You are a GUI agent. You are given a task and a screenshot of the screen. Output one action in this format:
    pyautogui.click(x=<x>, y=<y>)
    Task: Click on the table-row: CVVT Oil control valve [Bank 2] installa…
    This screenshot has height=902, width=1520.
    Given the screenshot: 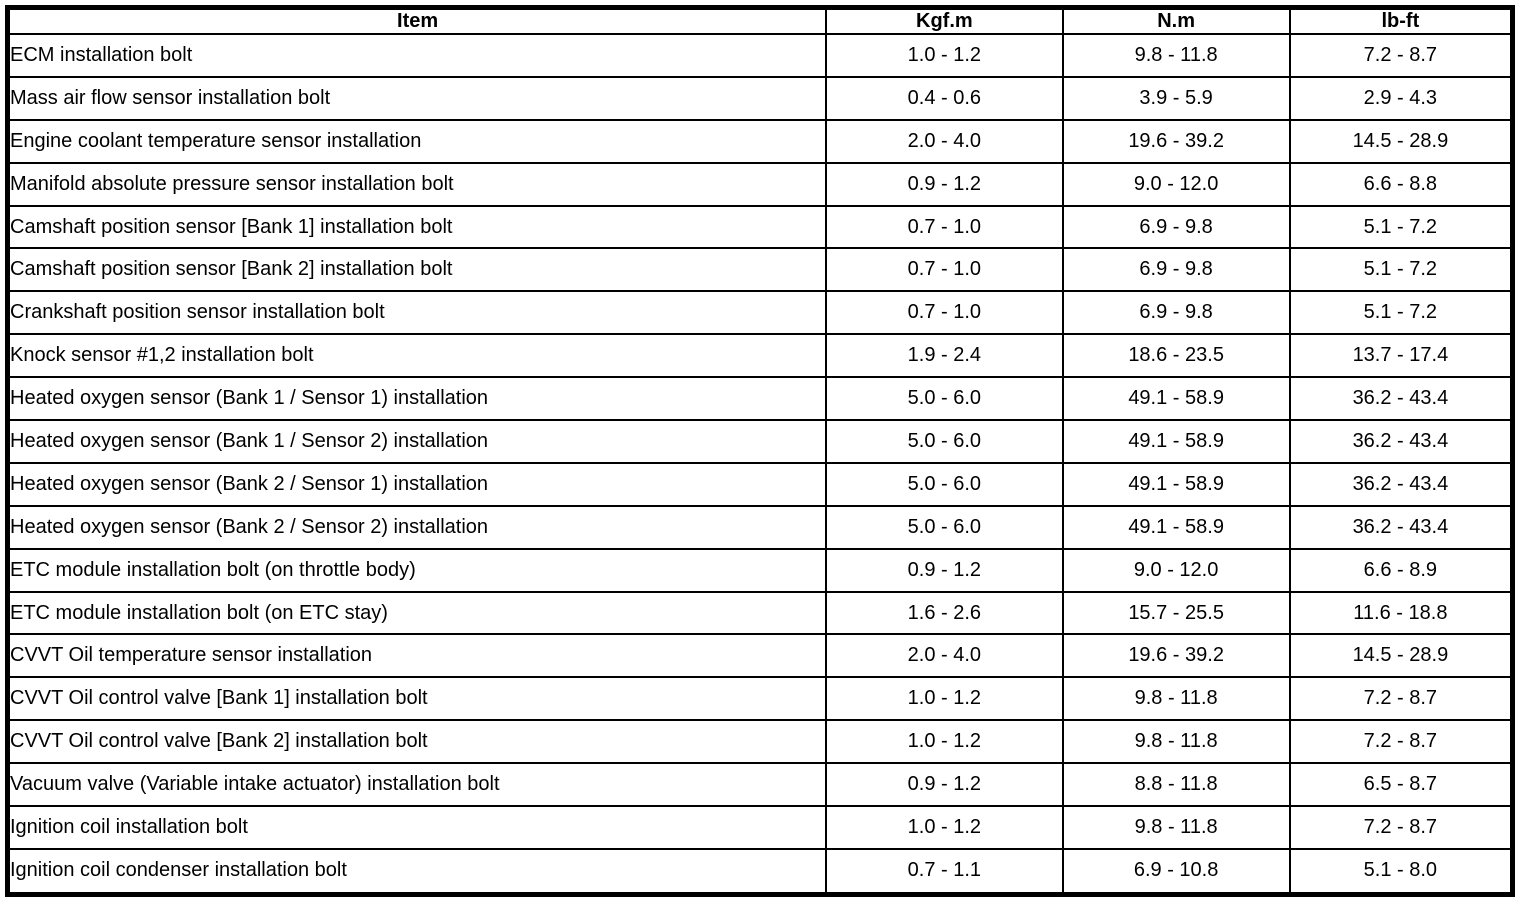 What is the action you would take?
    pyautogui.click(x=760, y=742)
    